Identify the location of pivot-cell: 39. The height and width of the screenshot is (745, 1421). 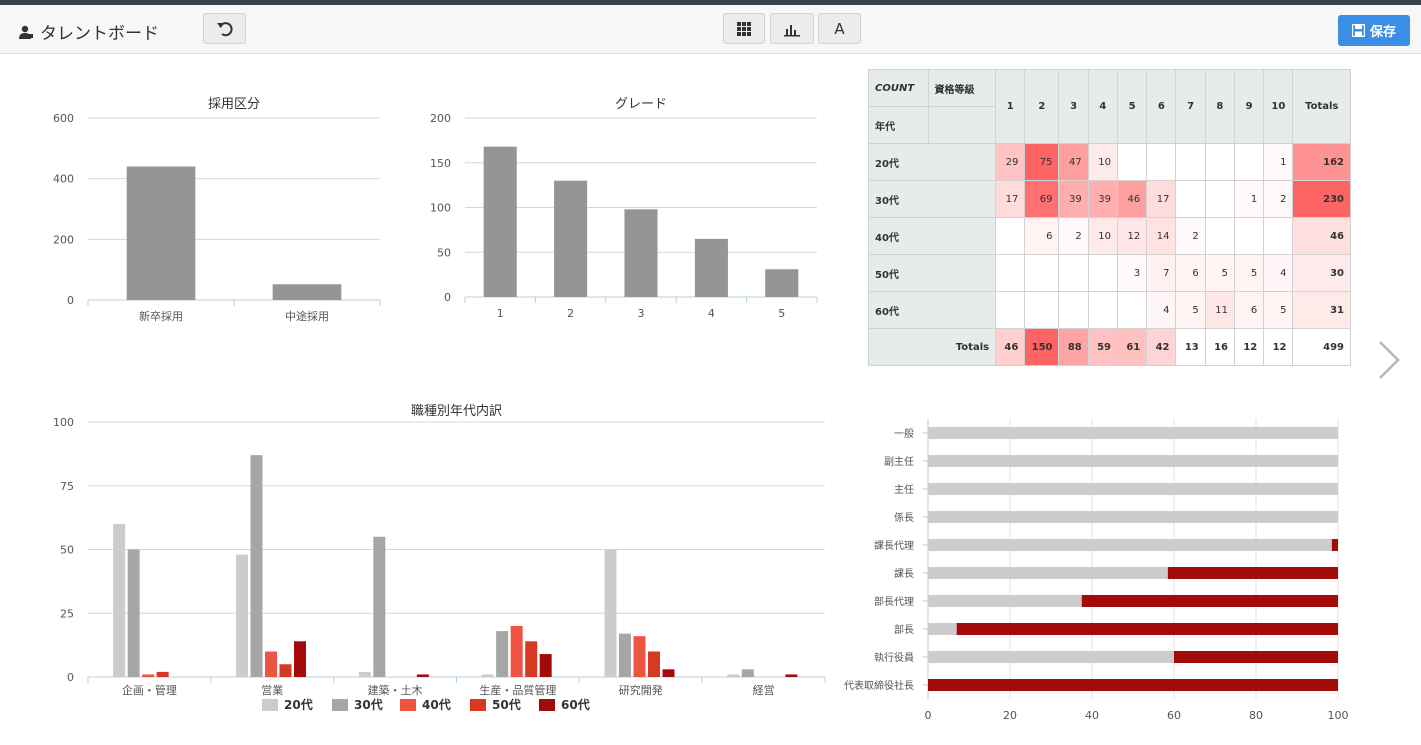
(1073, 199).